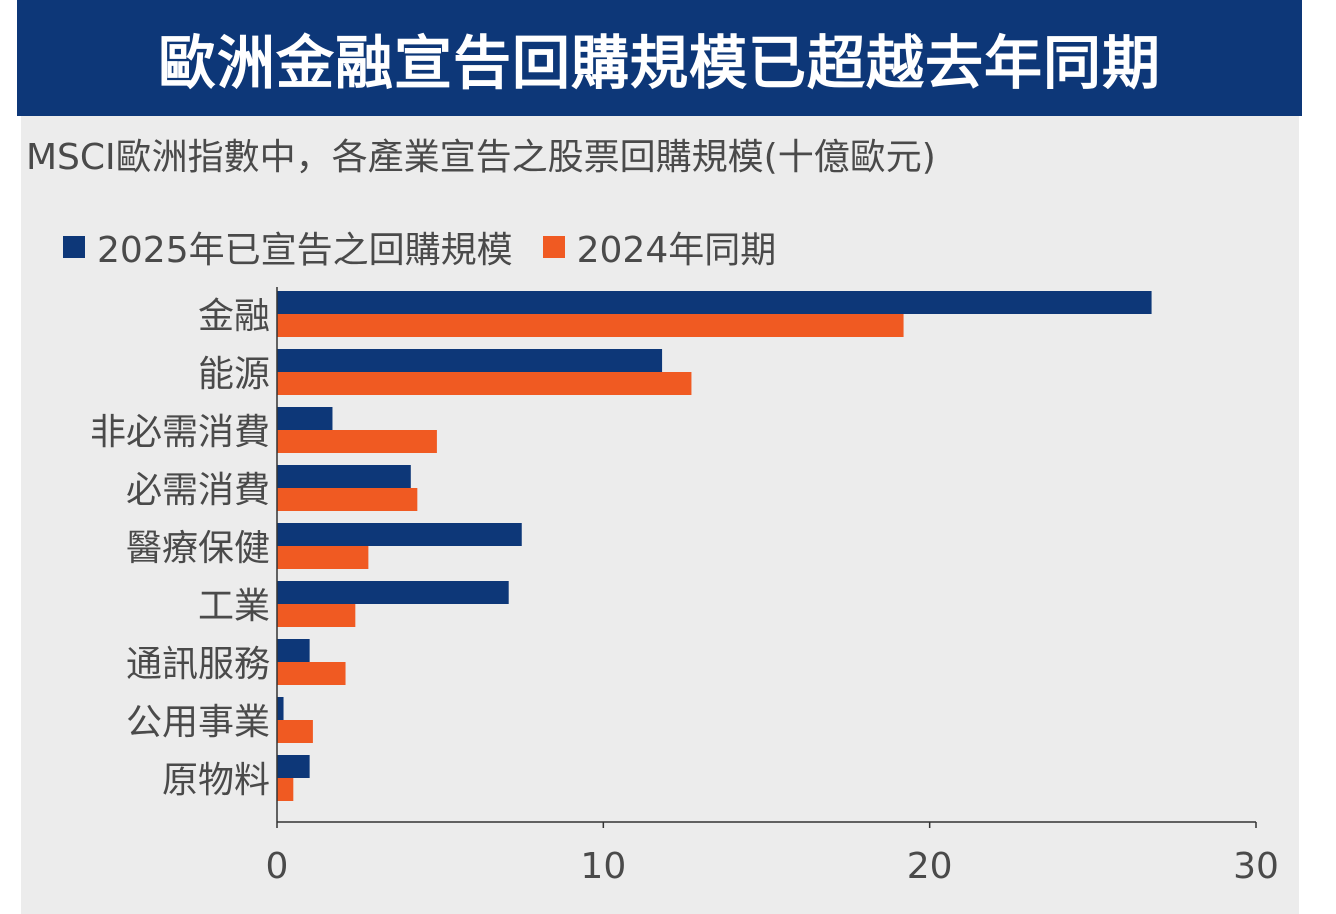 The width and height of the screenshot is (1336, 914). What do you see at coordinates (198, 490) in the screenshot?
I see `category-label-3: 必需消費` at bounding box center [198, 490].